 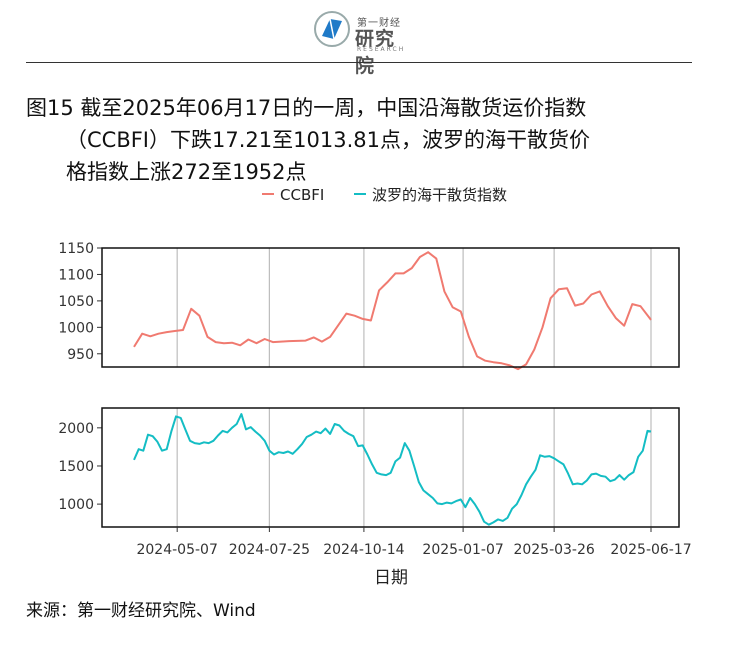 What do you see at coordinates (302, 195) in the screenshot?
I see `legend-label-1: CCBFI` at bounding box center [302, 195].